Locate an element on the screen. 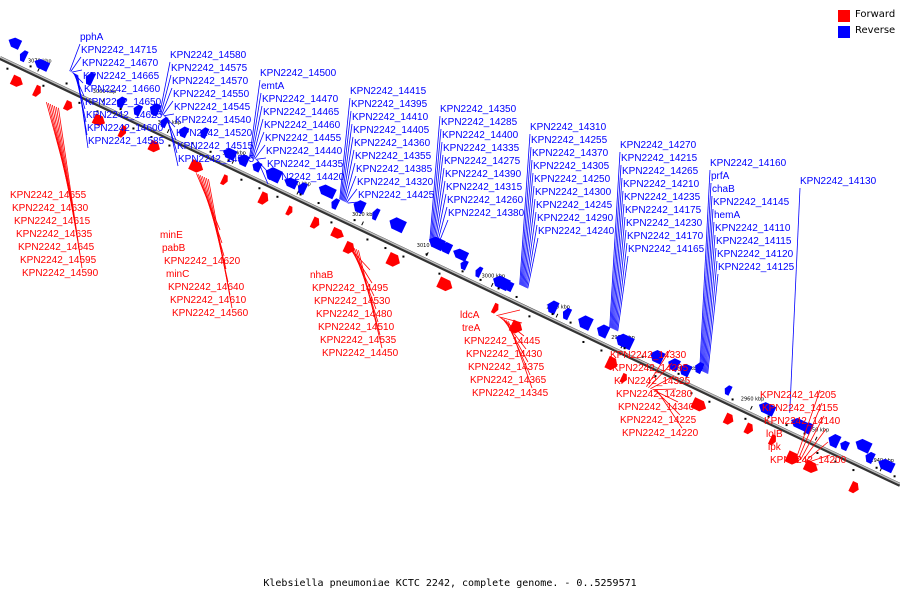  gene-label: KPN2242_14220 is located at coordinates (660, 433).